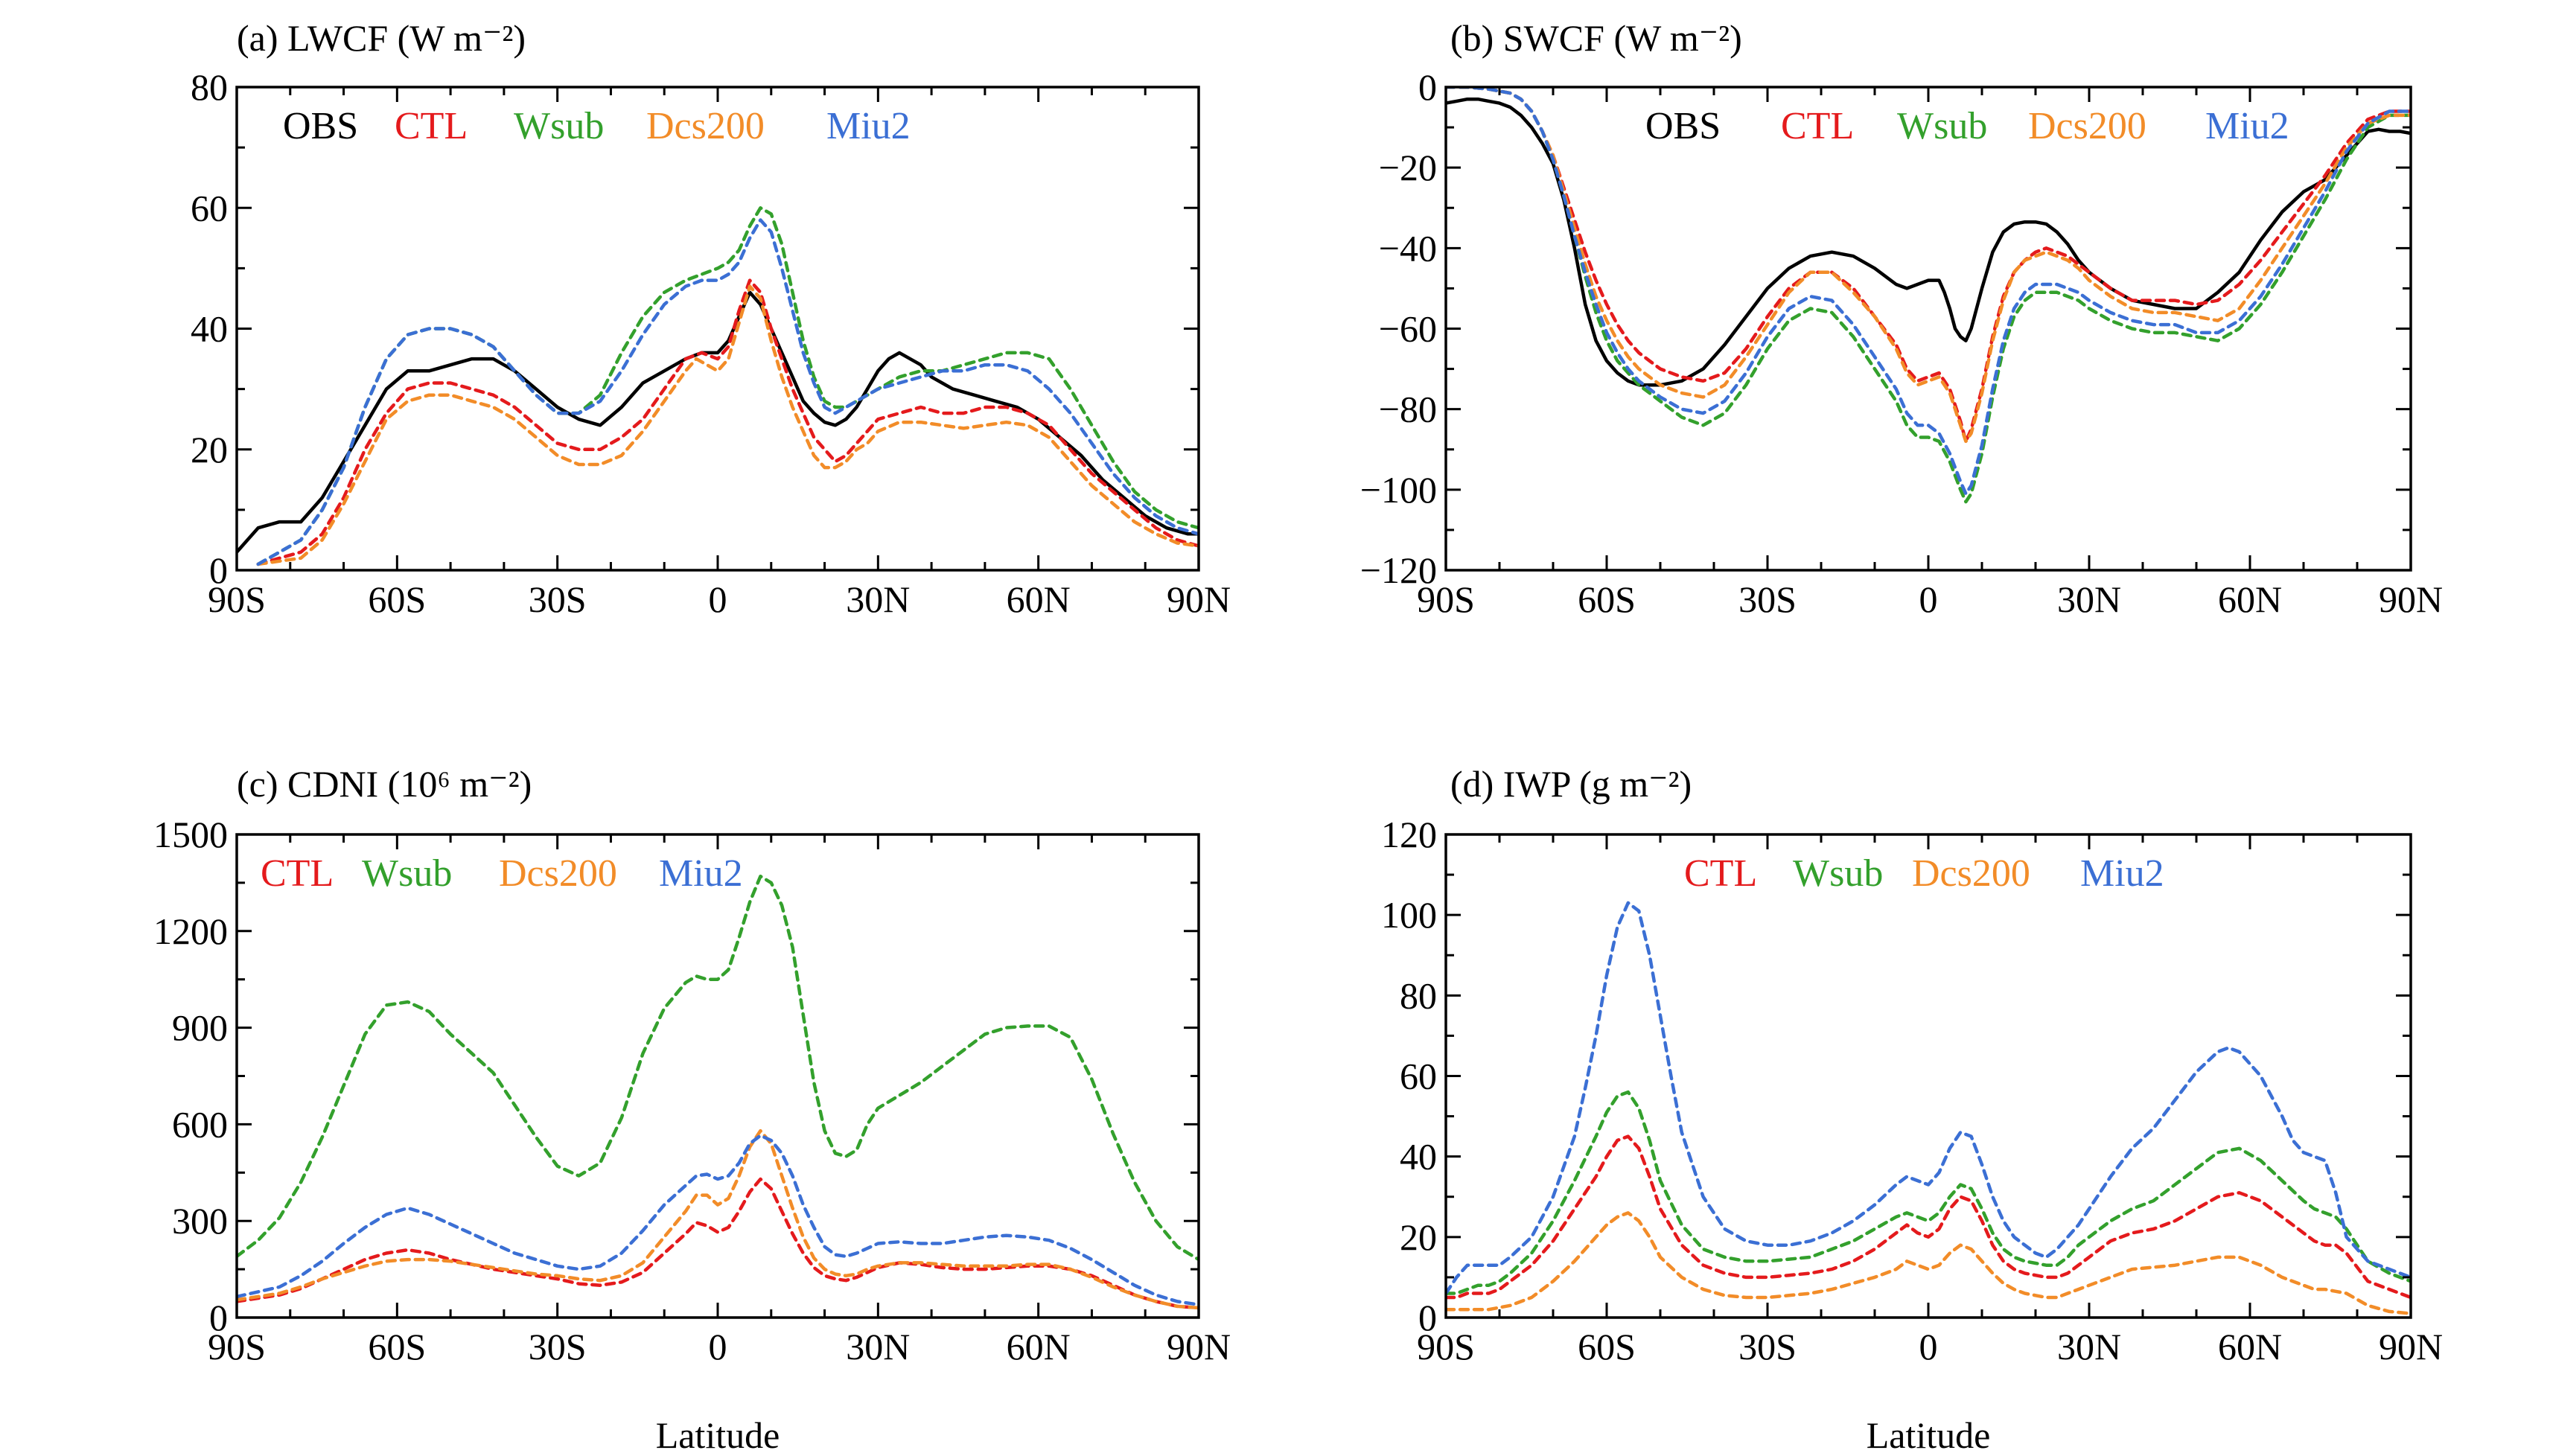 This screenshot has width=2550, height=1456. I want to click on panel-b-legend-ctl: CTL, so click(1817, 126).